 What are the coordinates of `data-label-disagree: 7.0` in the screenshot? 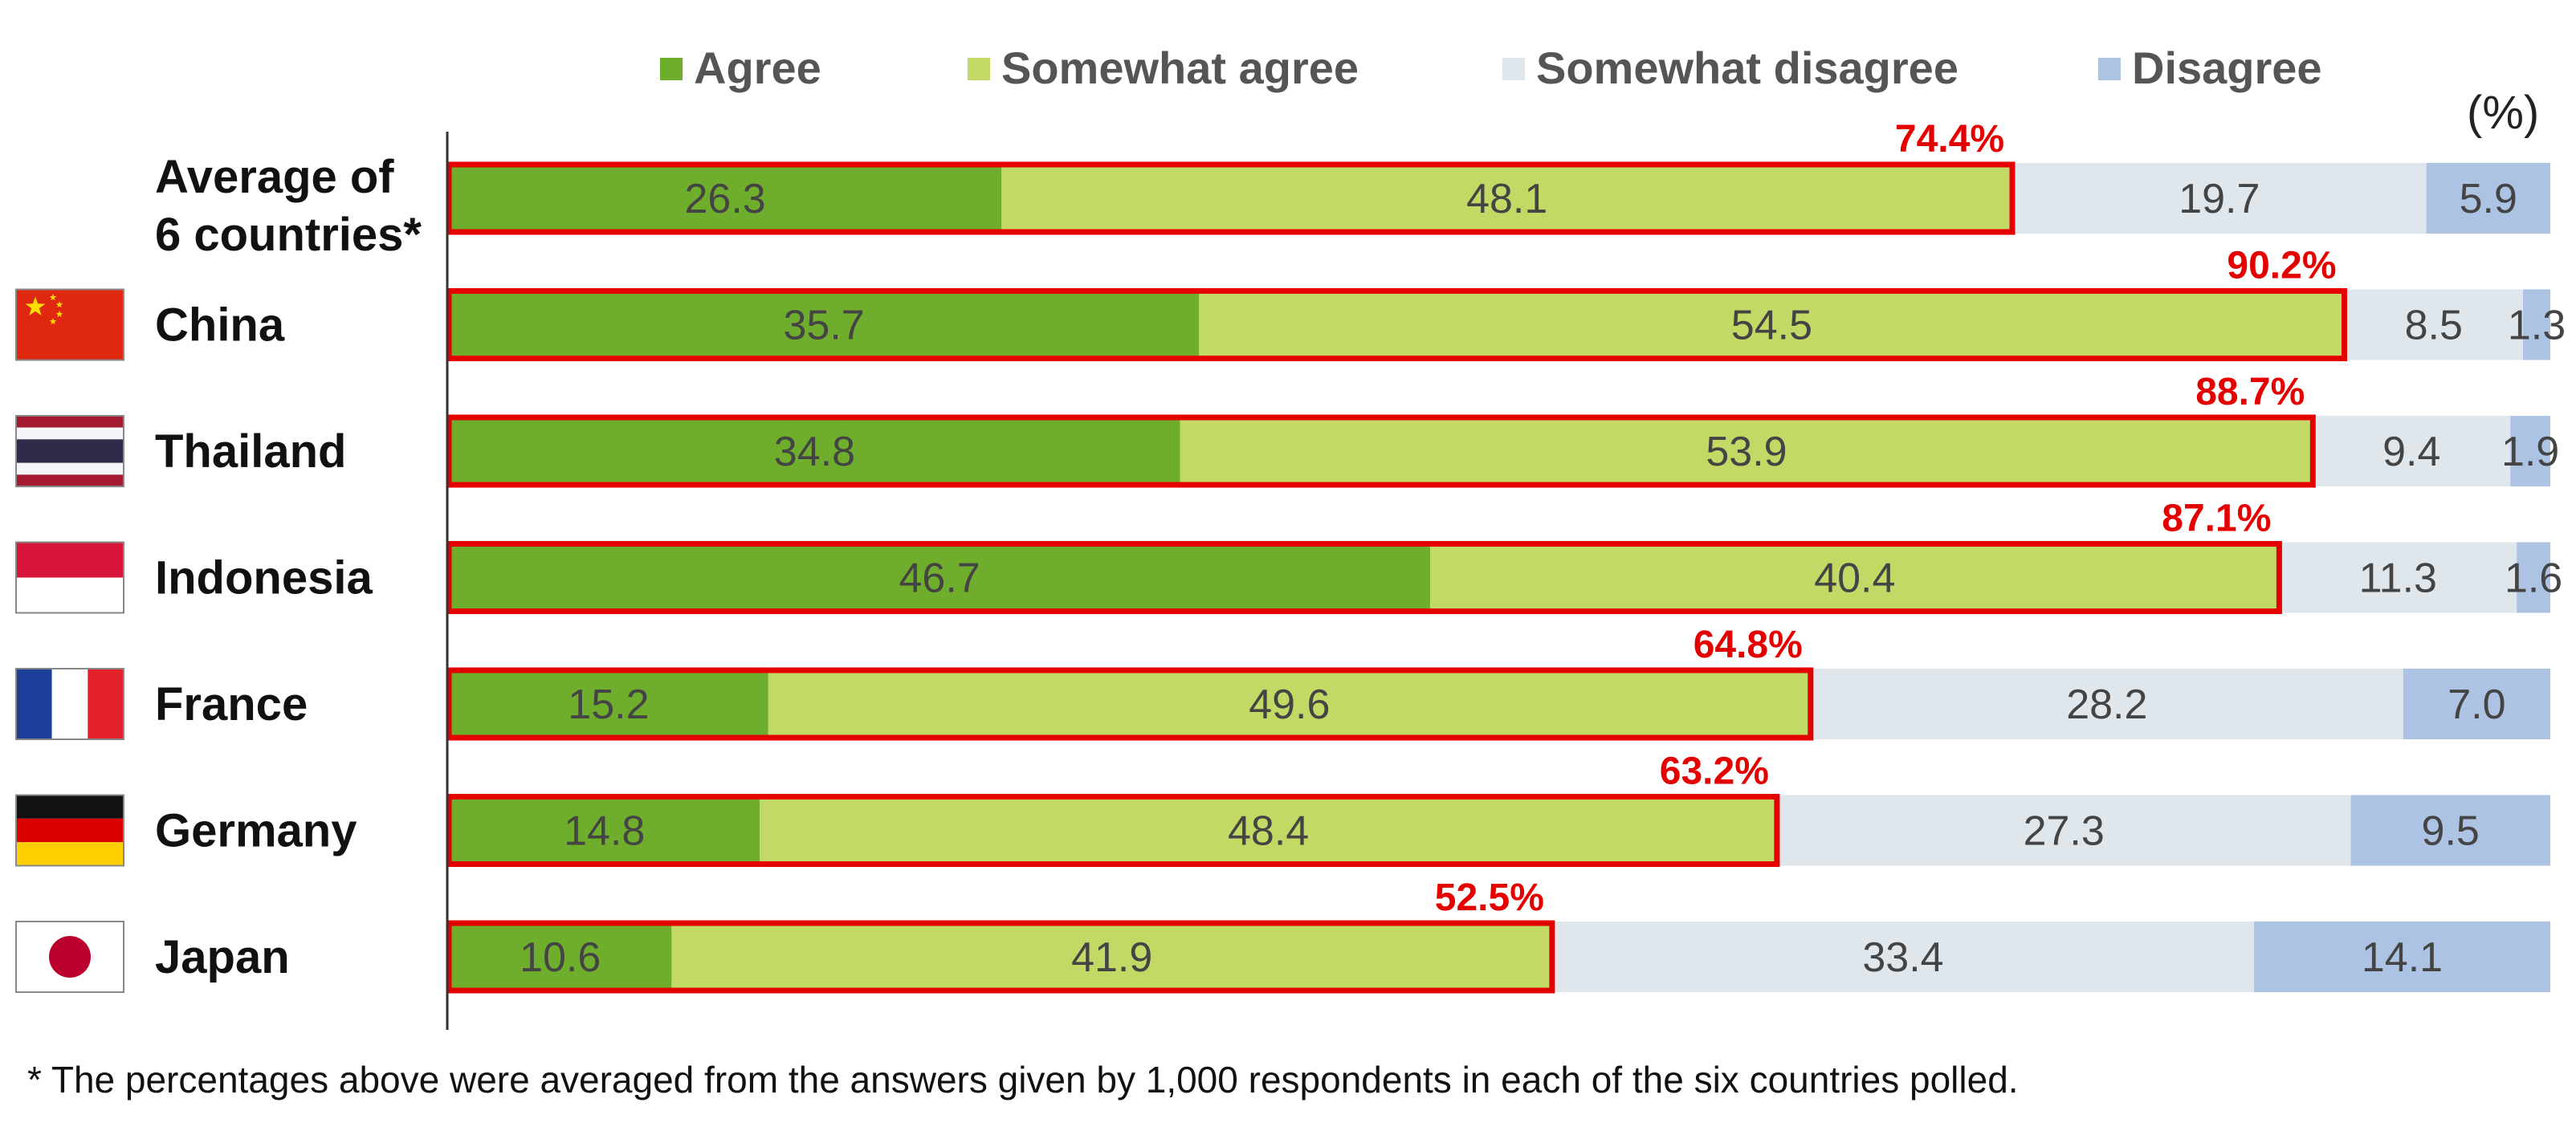 It's located at (2476, 704).